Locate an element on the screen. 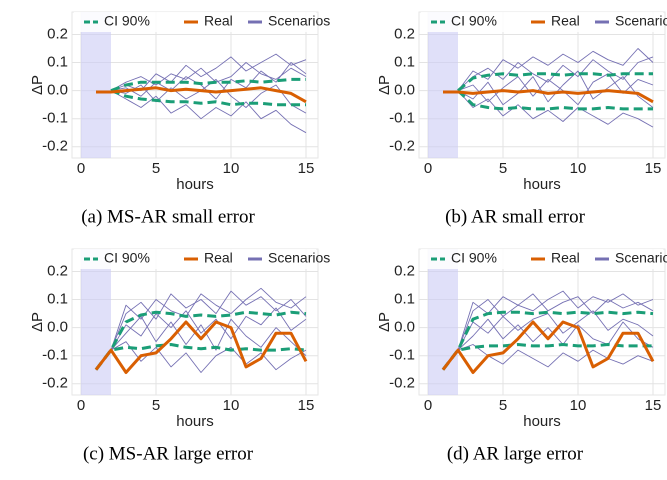 This screenshot has height=480, width=667. caption: (b) AR small error is located at coordinates (515, 216).